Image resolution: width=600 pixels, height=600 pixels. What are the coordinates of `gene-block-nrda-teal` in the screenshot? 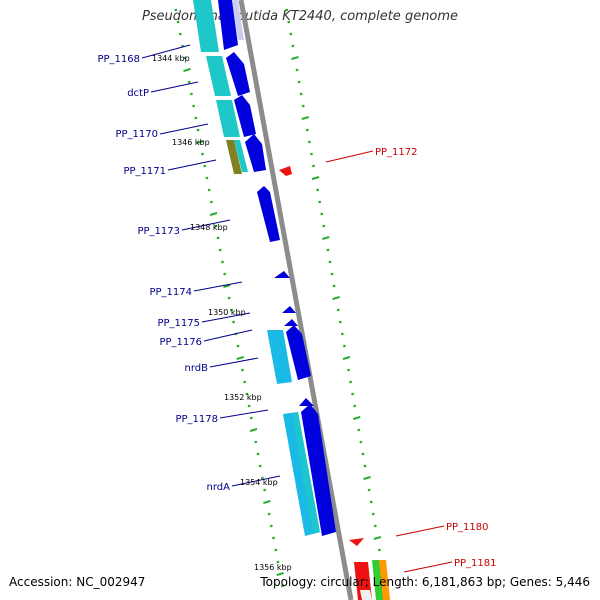 It's located at (306, 473).